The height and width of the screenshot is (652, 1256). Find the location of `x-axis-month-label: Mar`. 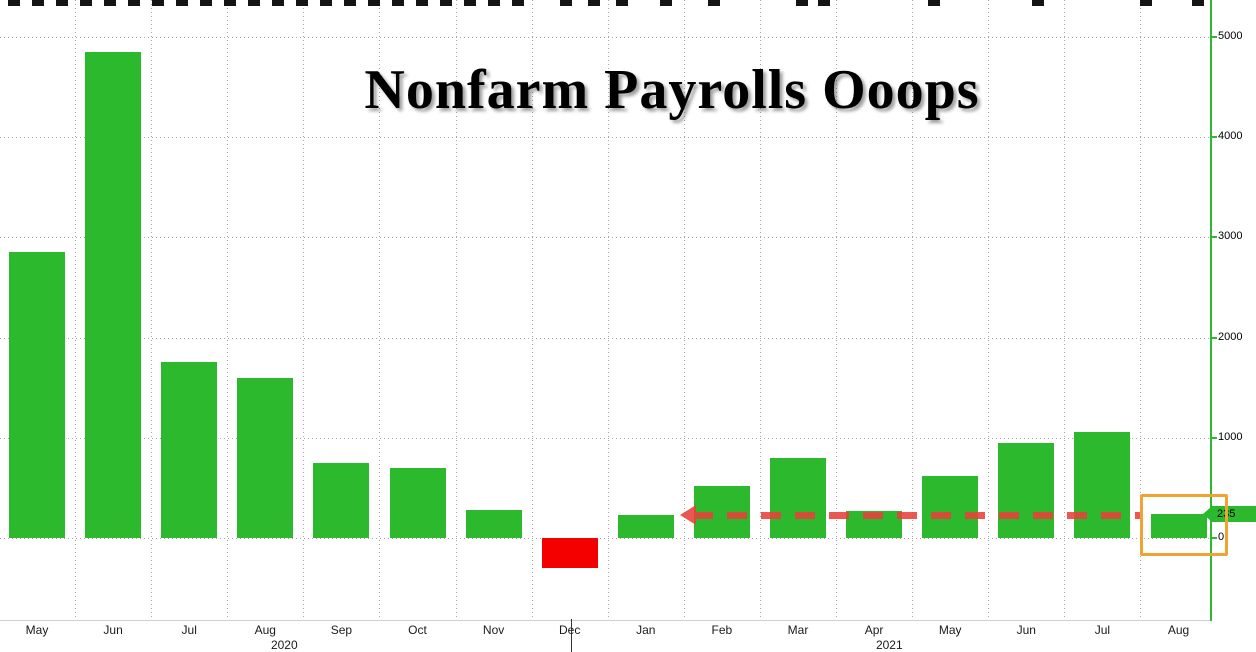

x-axis-month-label: Mar is located at coordinates (798, 630).